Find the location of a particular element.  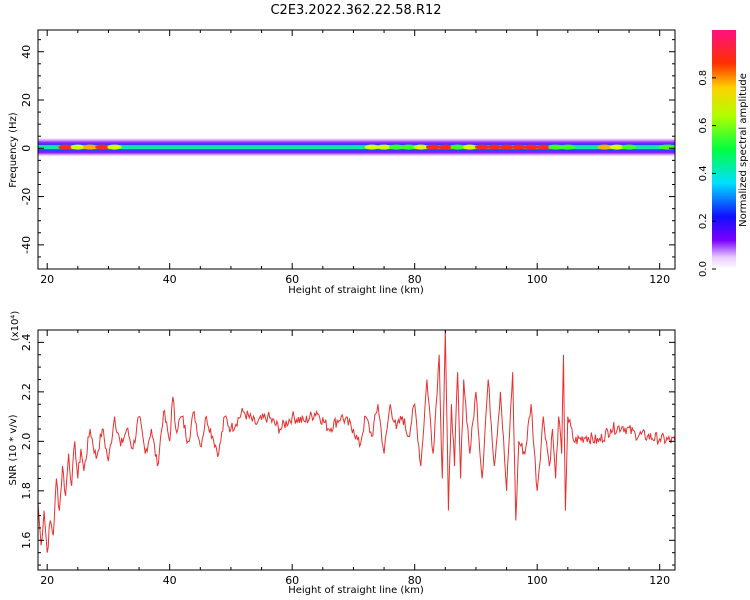

snr-x-tick-label-0: 20 is located at coordinates (47, 580).